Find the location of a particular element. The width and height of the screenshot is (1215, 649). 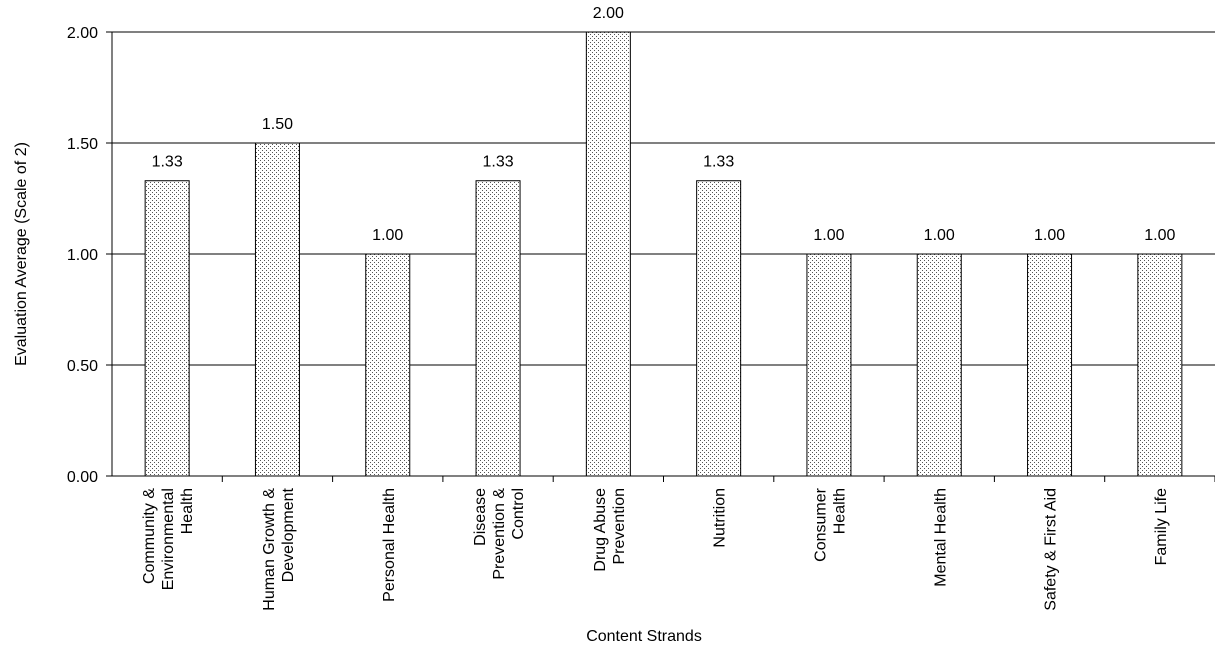

x-category-label: Nutrition is located at coordinates (720, 518).